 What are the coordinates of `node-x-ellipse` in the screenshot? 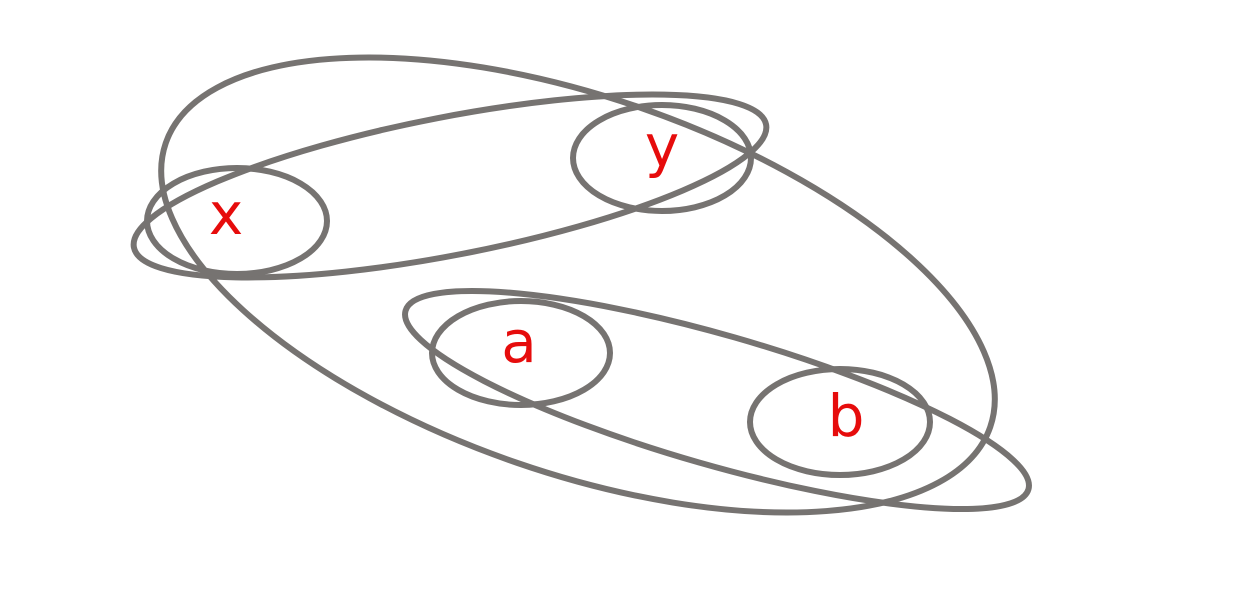 It's located at (237, 221).